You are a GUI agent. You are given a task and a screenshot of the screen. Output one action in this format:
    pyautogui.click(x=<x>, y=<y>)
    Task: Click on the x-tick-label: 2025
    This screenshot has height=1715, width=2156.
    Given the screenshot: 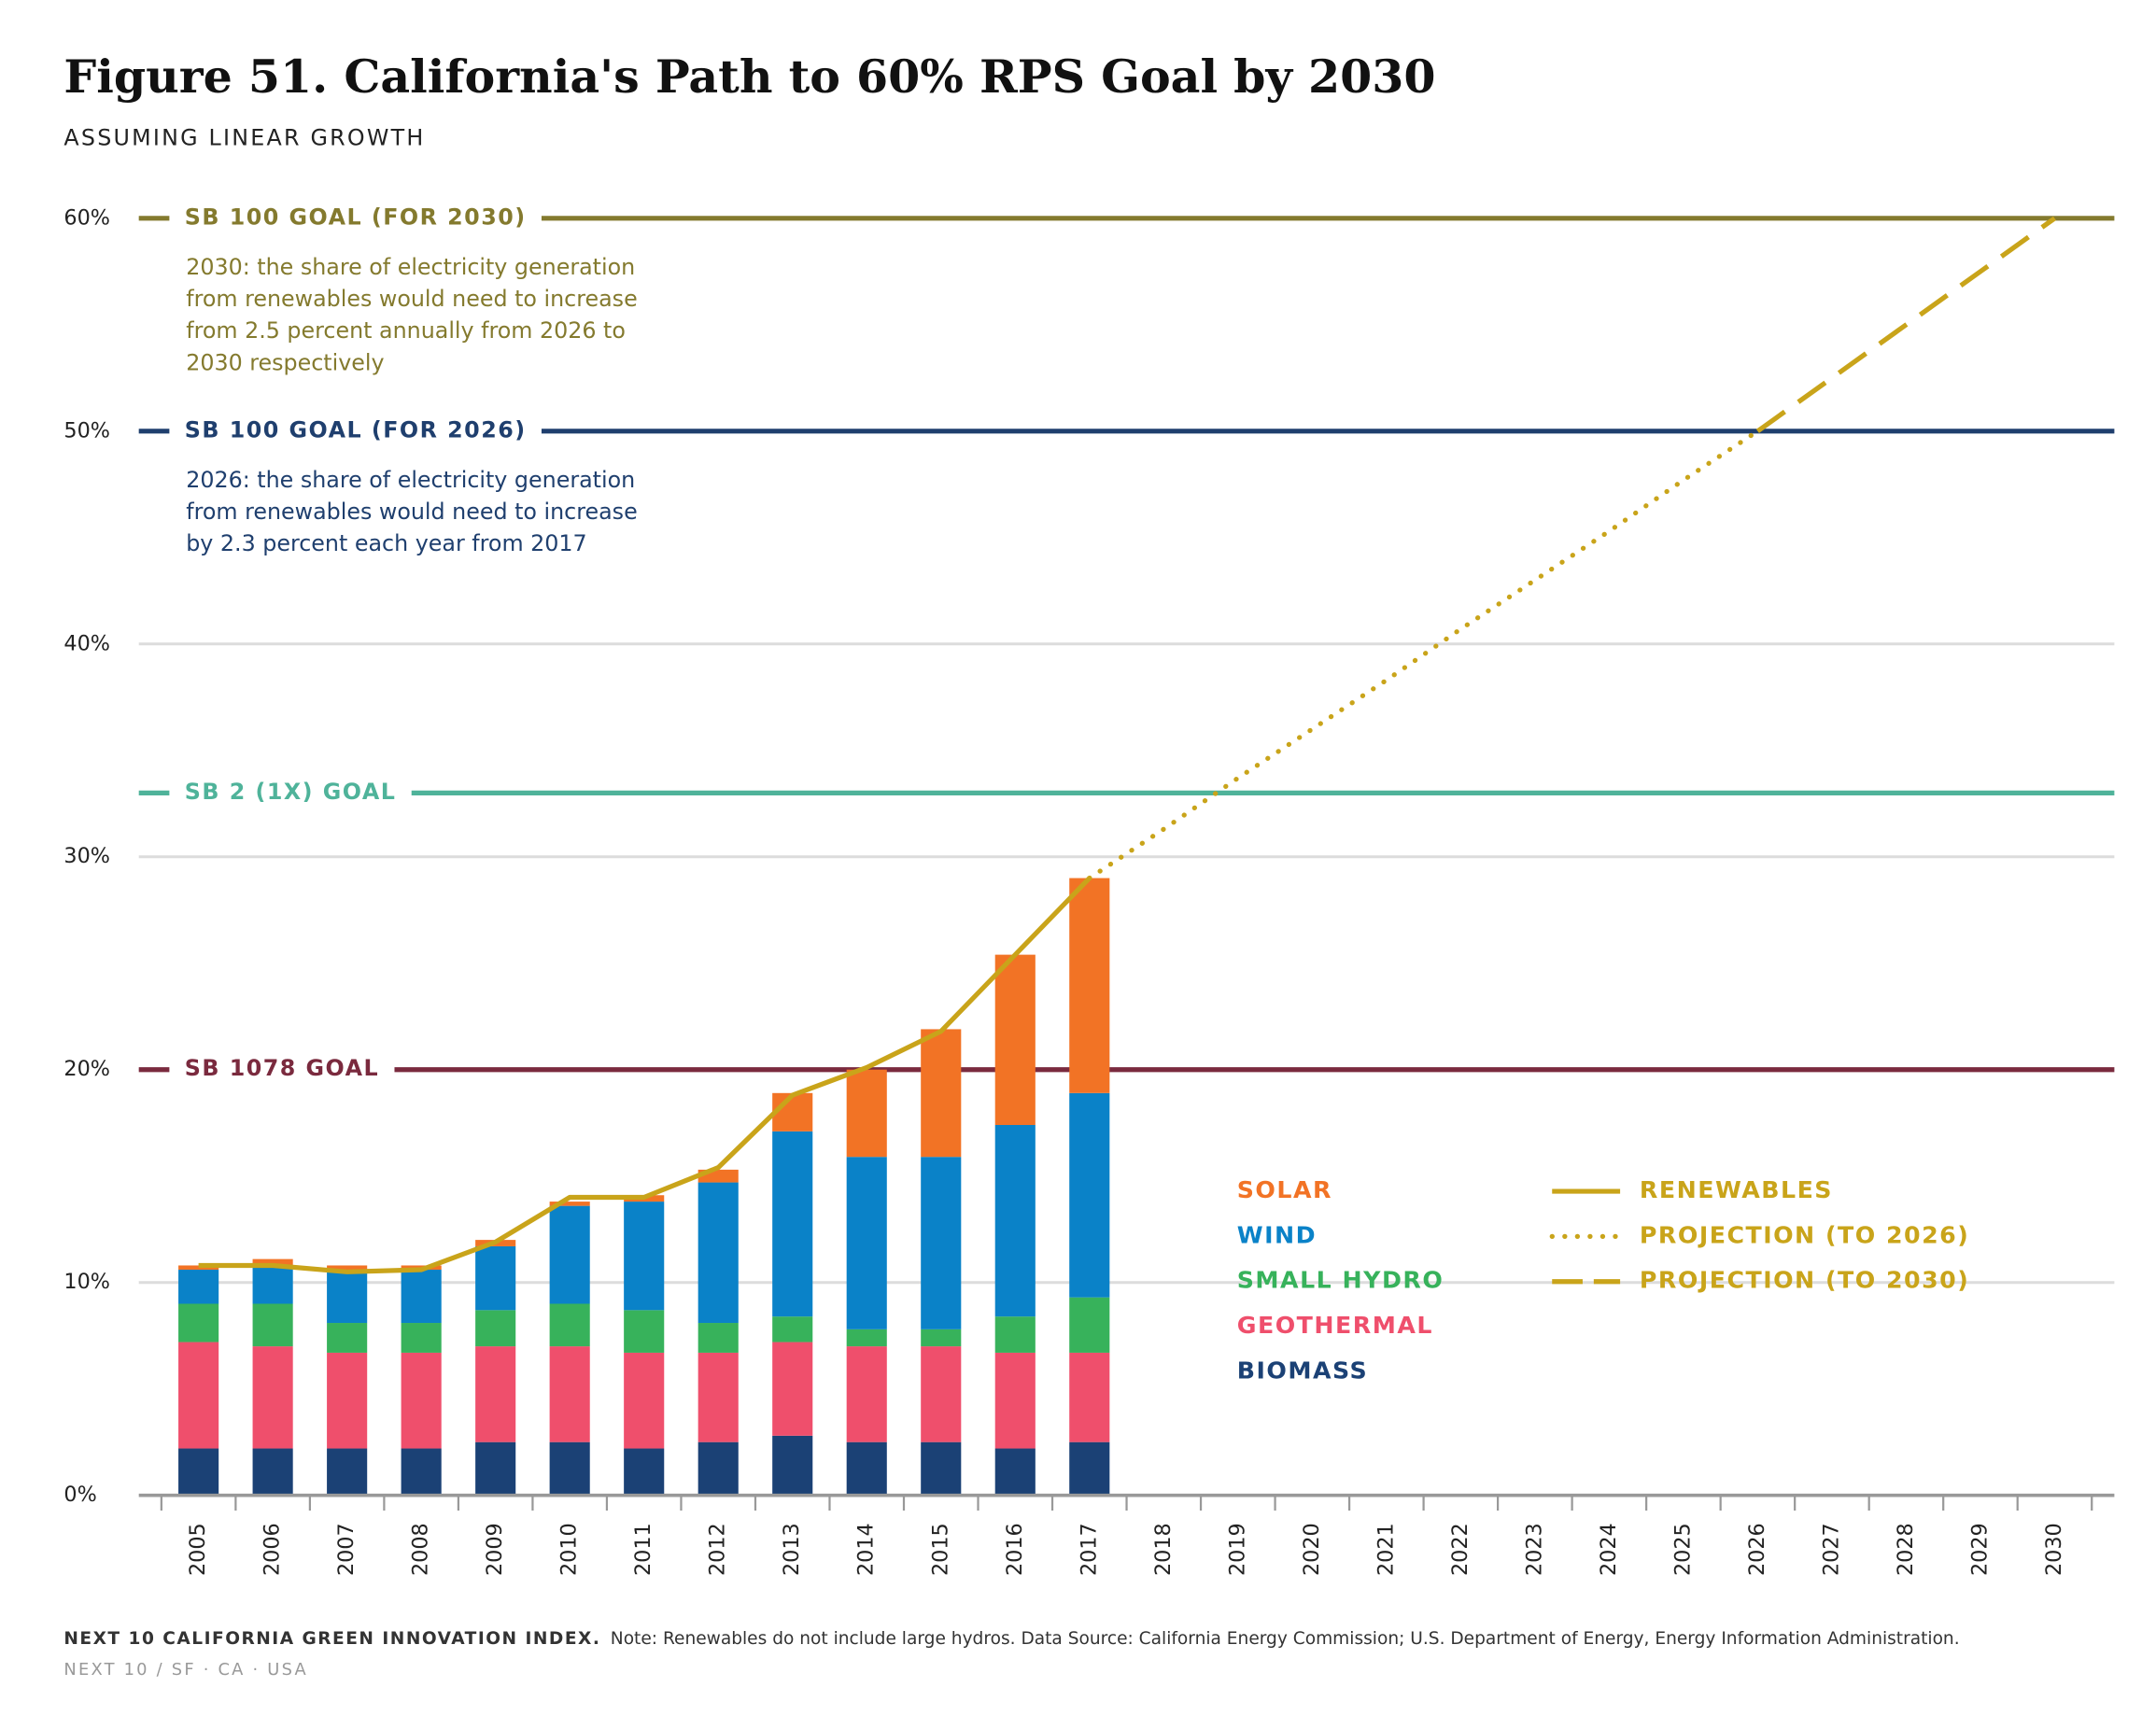 What is the action you would take?
    pyautogui.click(x=1682, y=1550)
    